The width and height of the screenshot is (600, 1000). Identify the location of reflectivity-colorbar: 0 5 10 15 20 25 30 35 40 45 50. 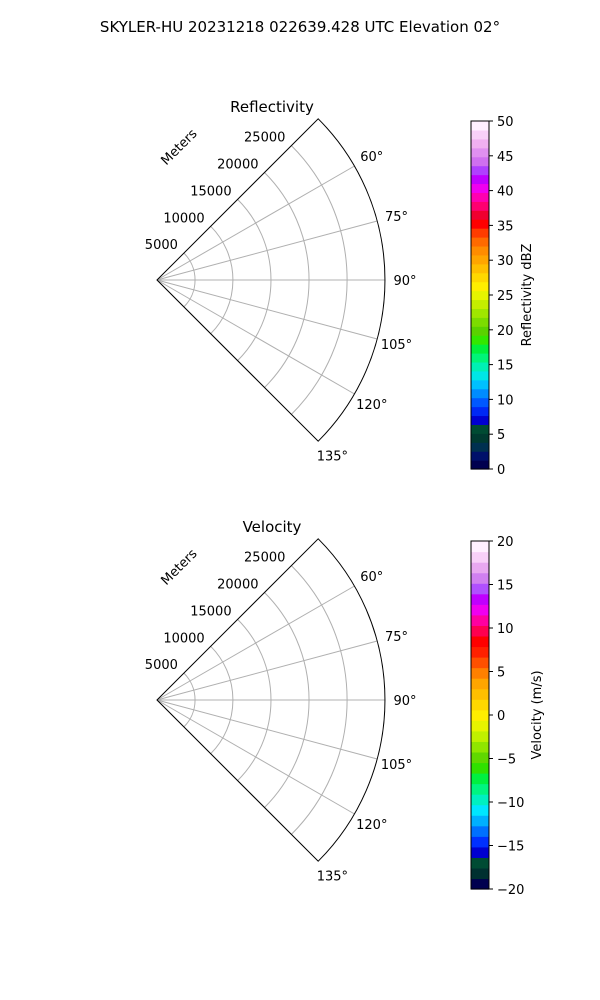
(492, 296).